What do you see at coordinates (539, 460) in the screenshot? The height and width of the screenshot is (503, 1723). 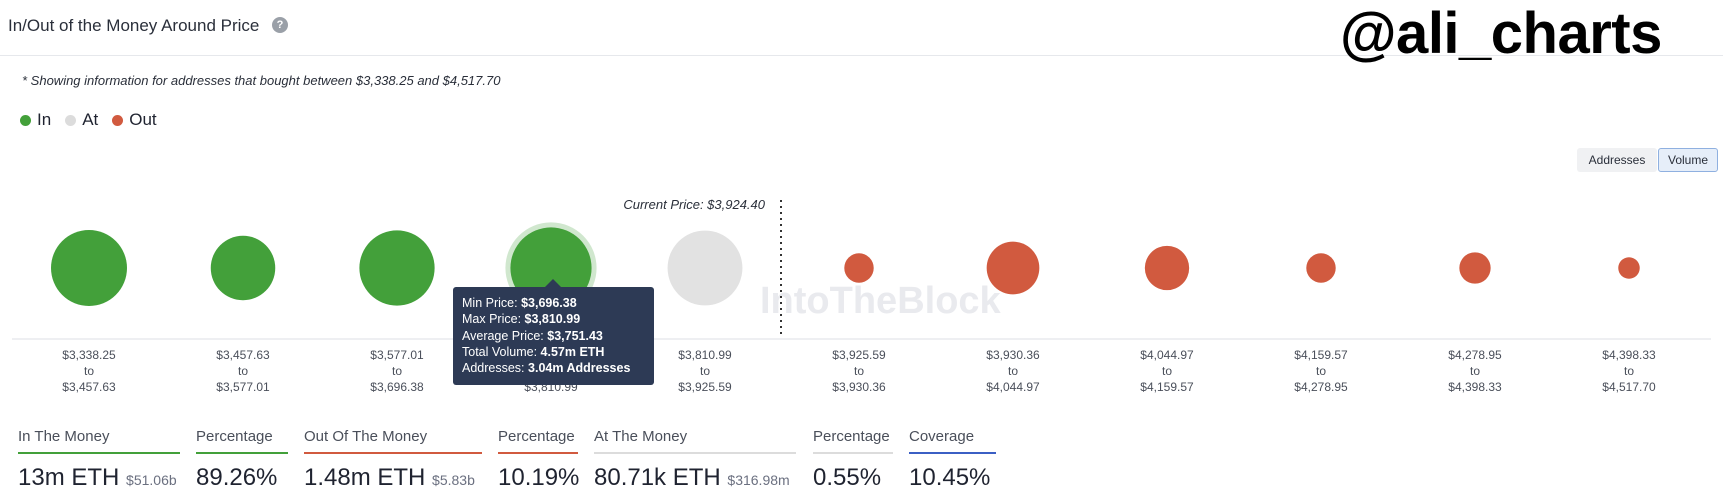 I see `stat-out-percentage: Percentage 10.19%` at bounding box center [539, 460].